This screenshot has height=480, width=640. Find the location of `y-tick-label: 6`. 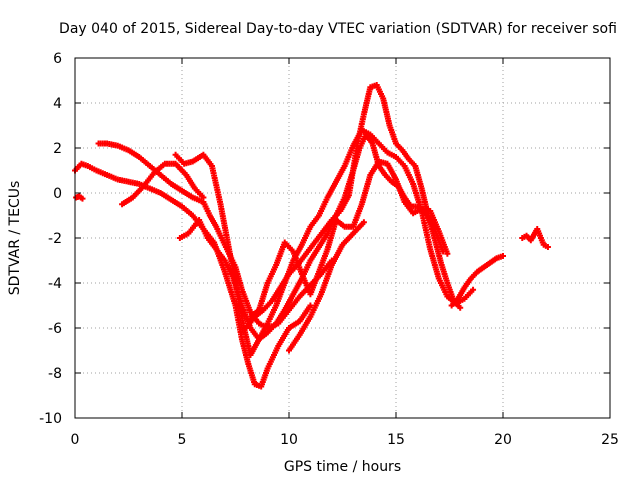

y-tick-label: 6 is located at coordinates (57, 59).